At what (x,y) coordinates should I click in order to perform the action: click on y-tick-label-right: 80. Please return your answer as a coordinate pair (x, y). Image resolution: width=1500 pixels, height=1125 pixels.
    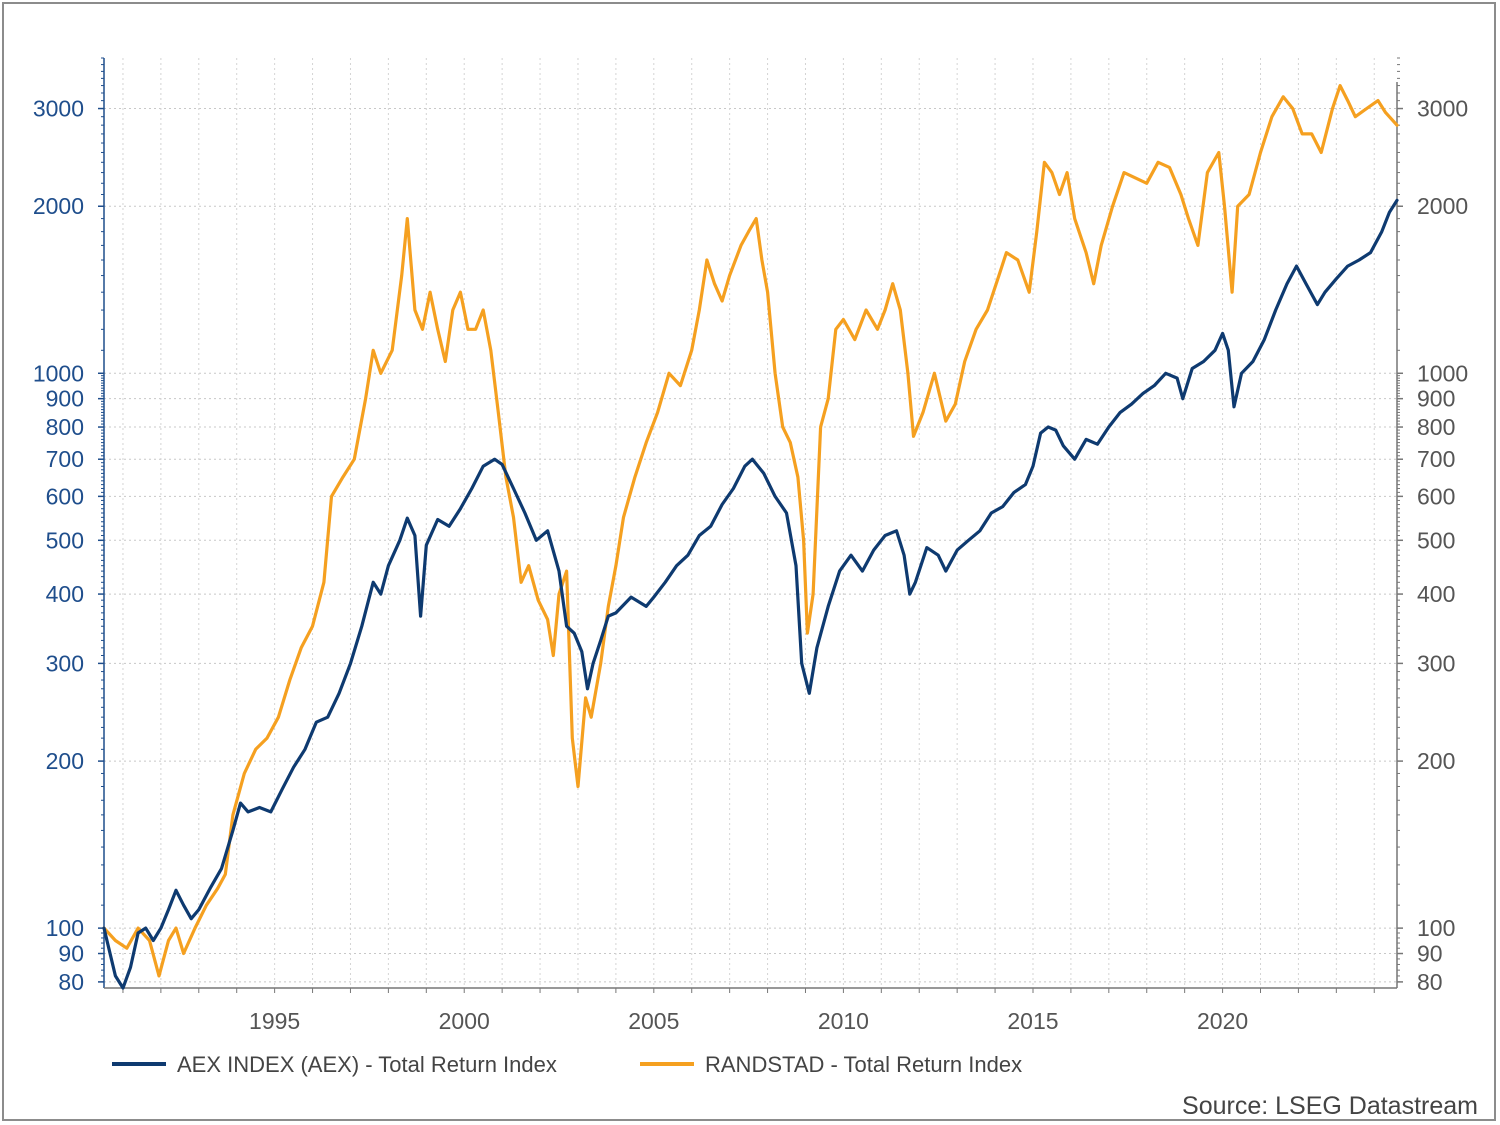
    Looking at the image, I should click on (1430, 982).